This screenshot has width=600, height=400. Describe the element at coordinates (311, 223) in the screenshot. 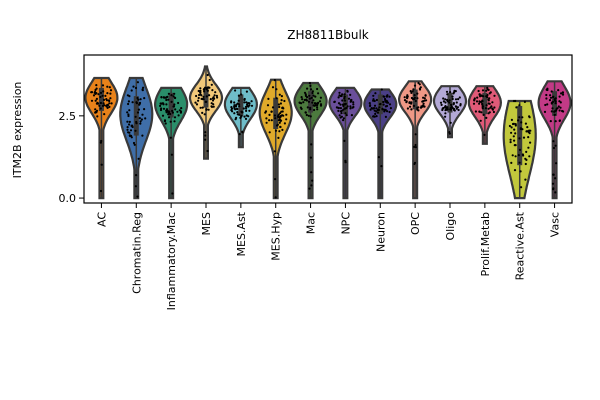

I see `x-tick-label: Mac` at that location.